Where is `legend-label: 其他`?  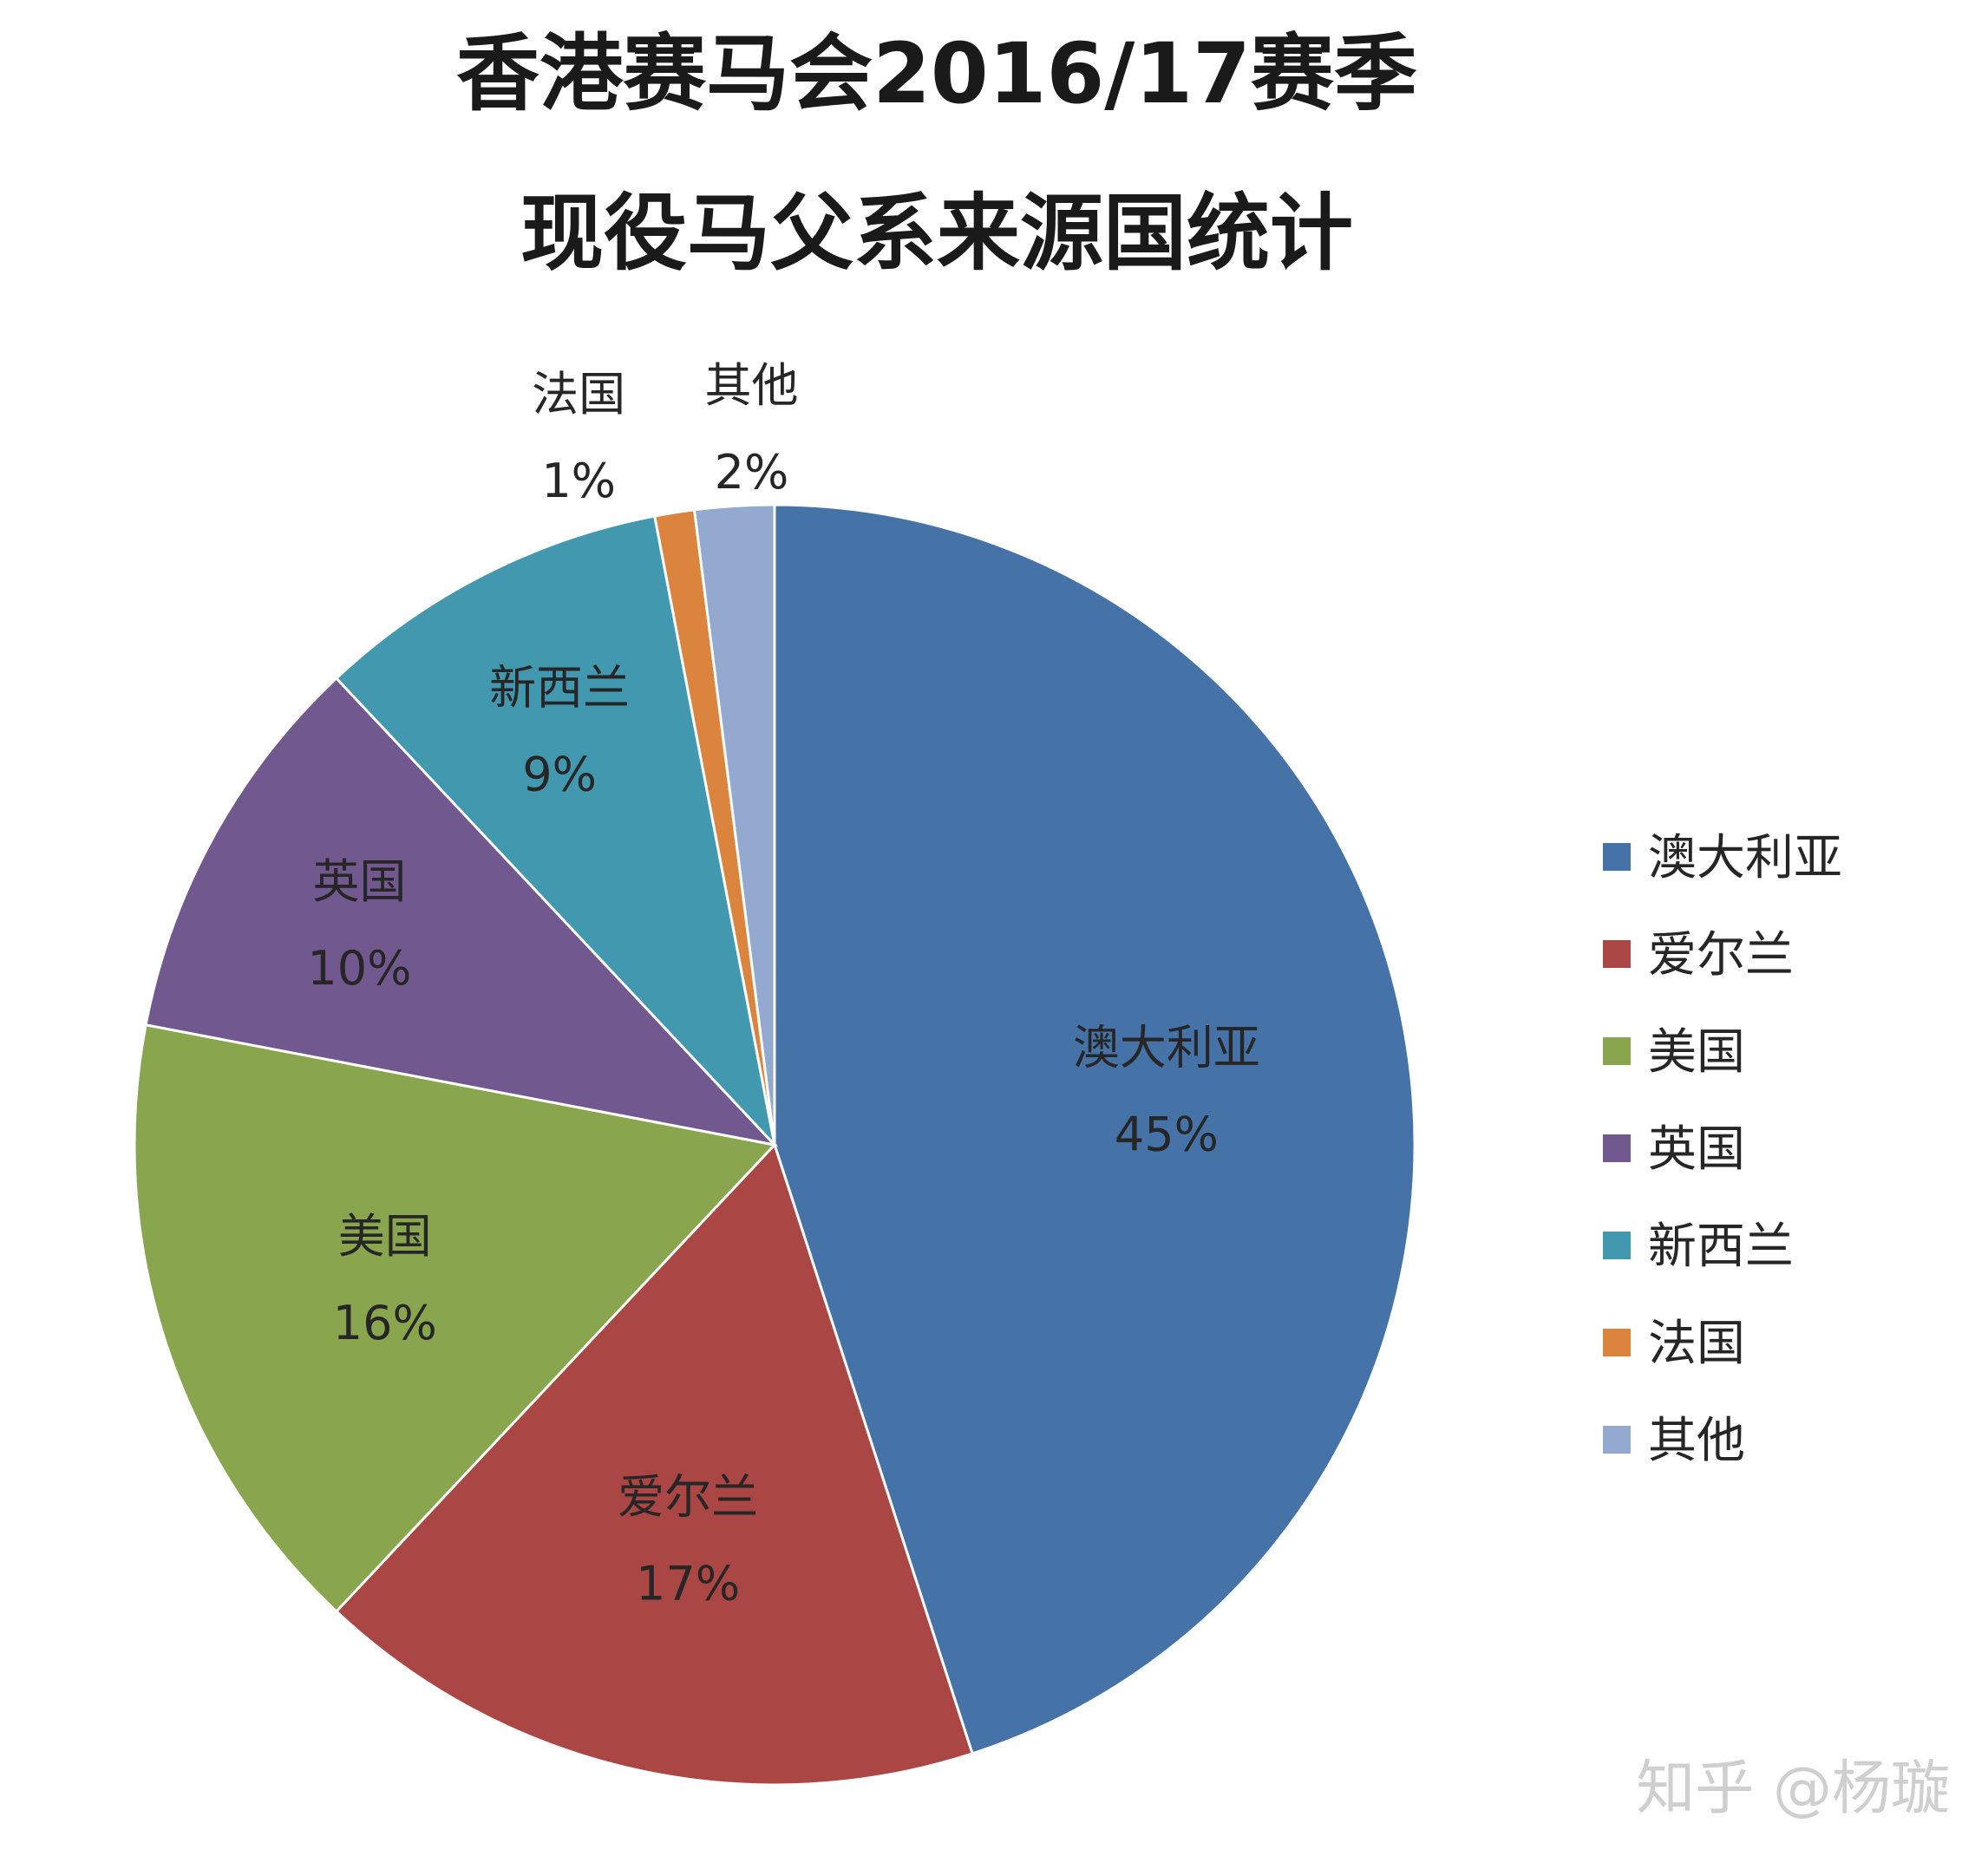
legend-label: 其他 is located at coordinates (1696, 1441).